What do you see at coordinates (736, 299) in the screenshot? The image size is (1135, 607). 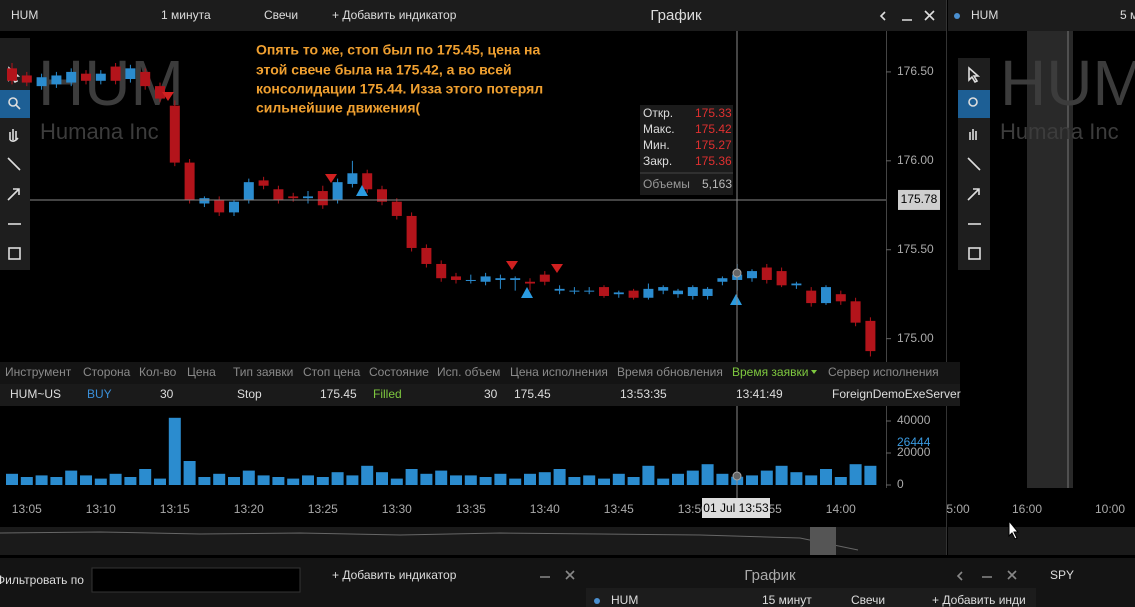 I see `buy-signal` at bounding box center [736, 299].